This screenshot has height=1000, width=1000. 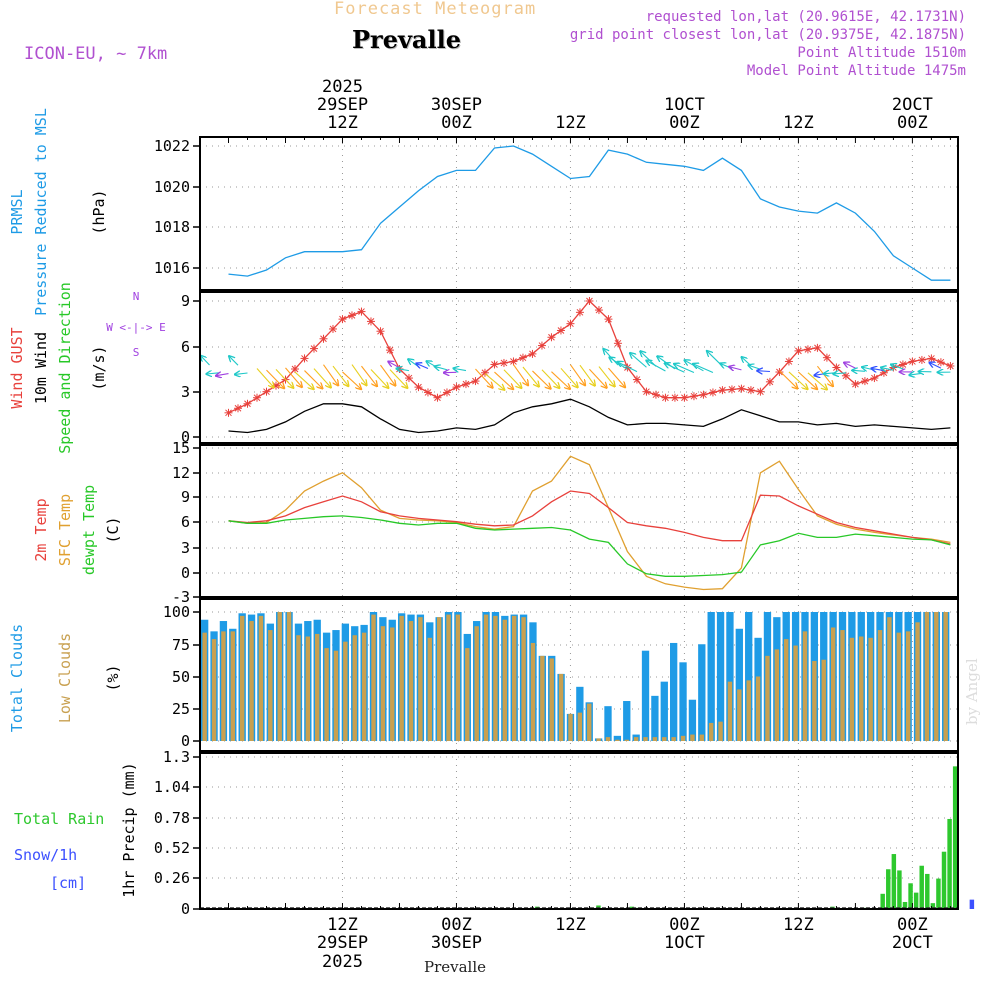 I want to click on y-tick-label: 6, so click(x=185, y=522).